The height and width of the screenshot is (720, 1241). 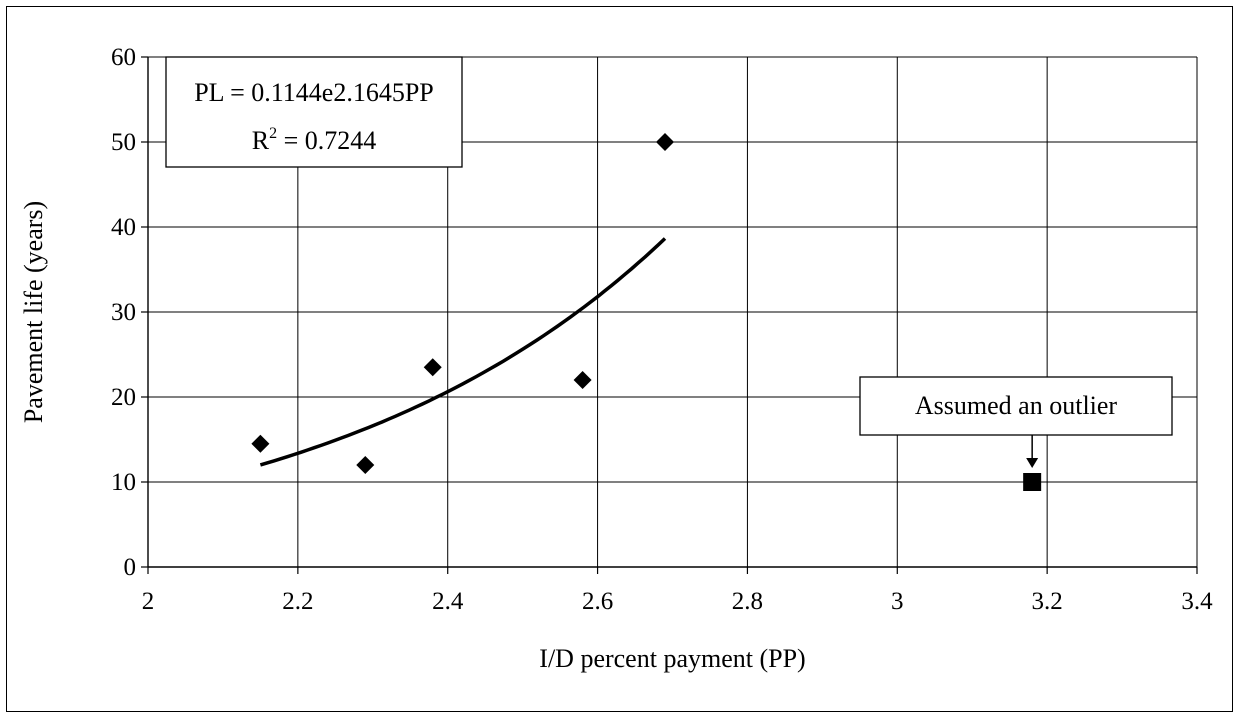 I want to click on outlier-callout: Assumed an outlier, so click(x=1016, y=422).